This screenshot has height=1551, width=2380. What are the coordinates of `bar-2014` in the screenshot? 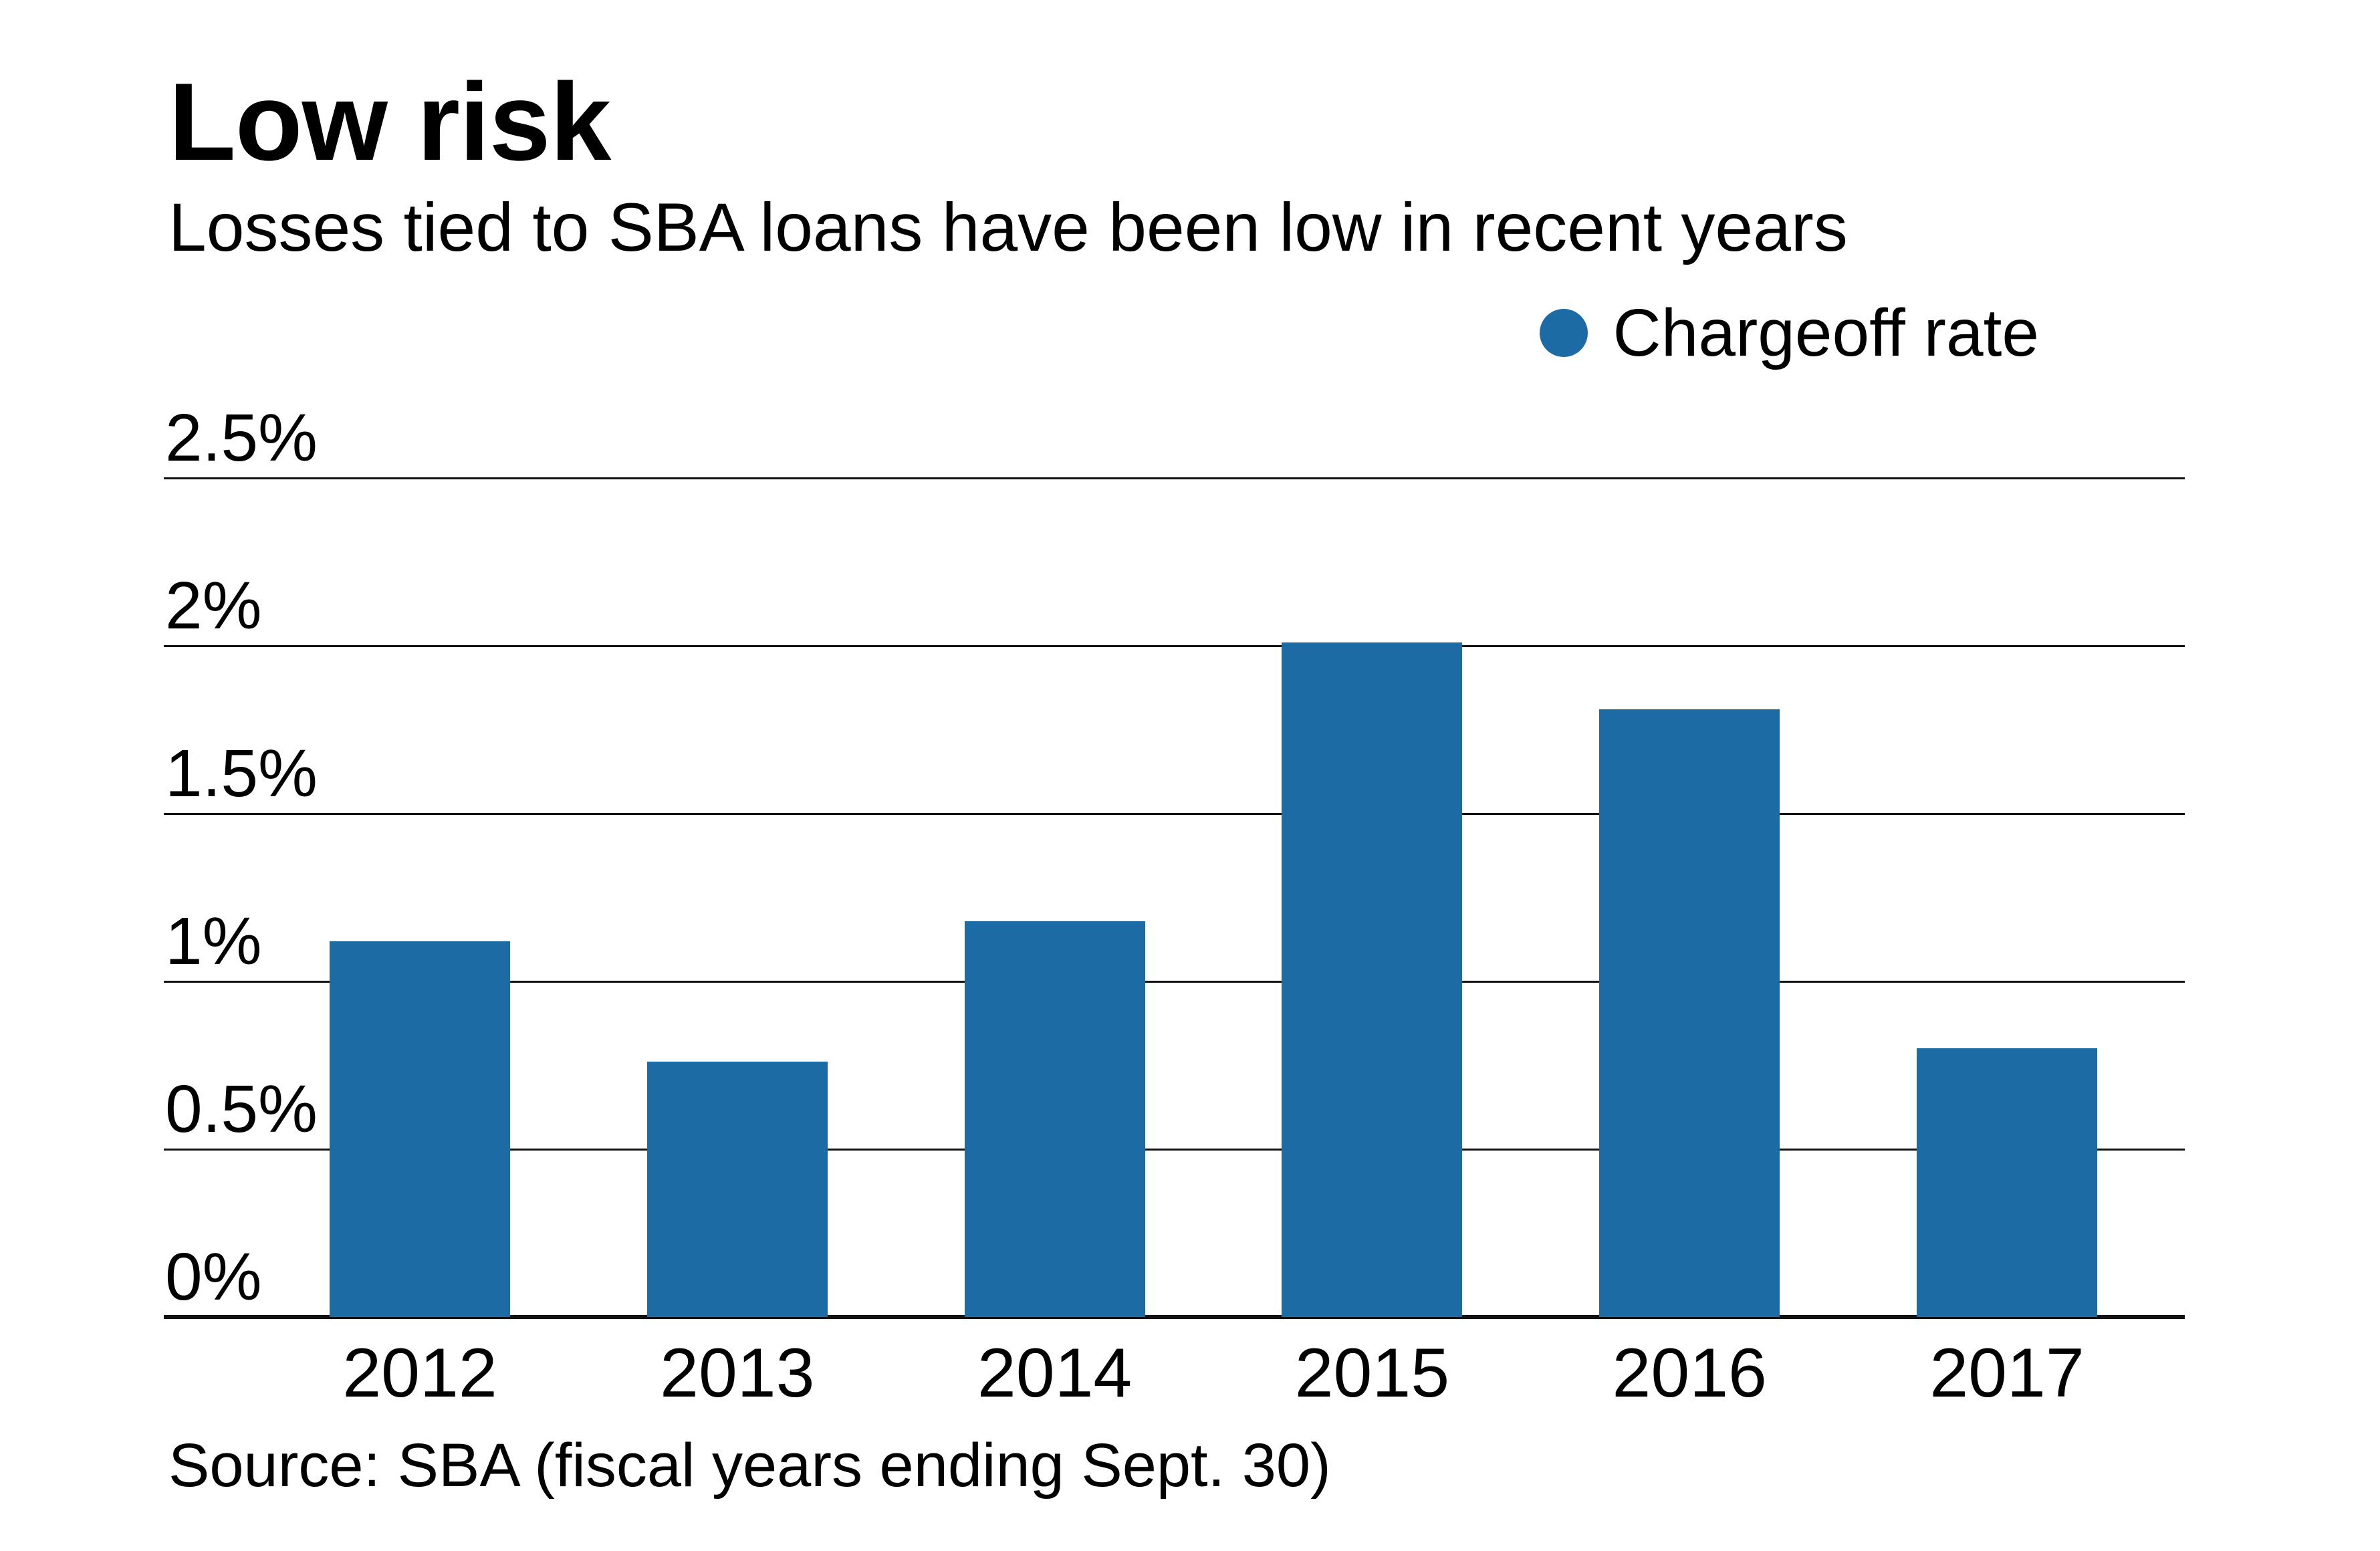 It's located at (1054, 1119).